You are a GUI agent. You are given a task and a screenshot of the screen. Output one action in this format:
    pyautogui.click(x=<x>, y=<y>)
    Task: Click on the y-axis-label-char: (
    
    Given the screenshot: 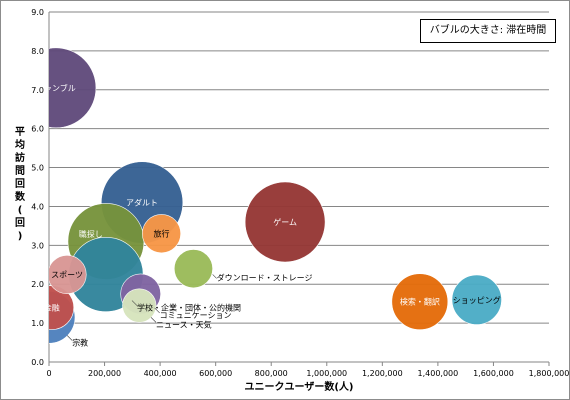 What is the action you would take?
    pyautogui.click(x=20, y=210)
    